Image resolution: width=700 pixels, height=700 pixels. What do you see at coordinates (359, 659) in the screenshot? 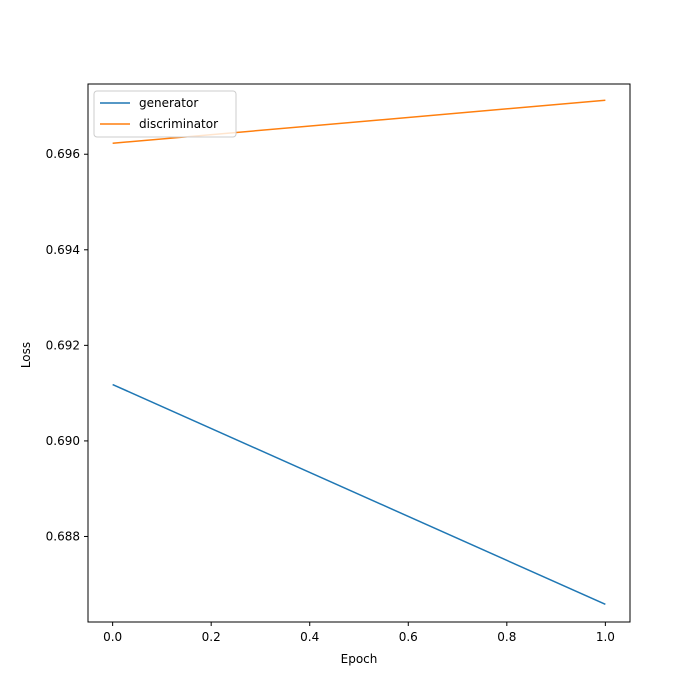
I see `x-axis-title: Epoch` at bounding box center [359, 659].